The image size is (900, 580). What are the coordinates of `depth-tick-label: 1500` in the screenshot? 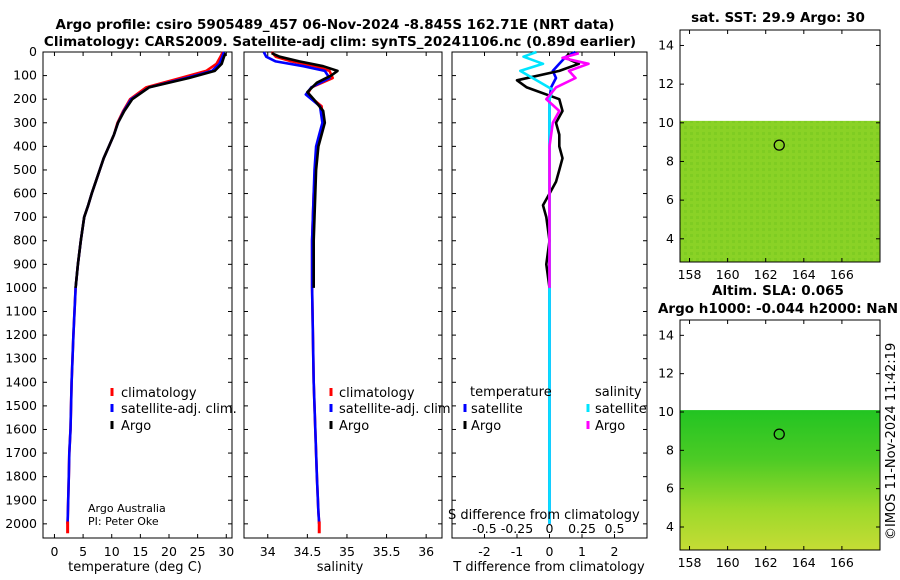 It's located at (21, 405).